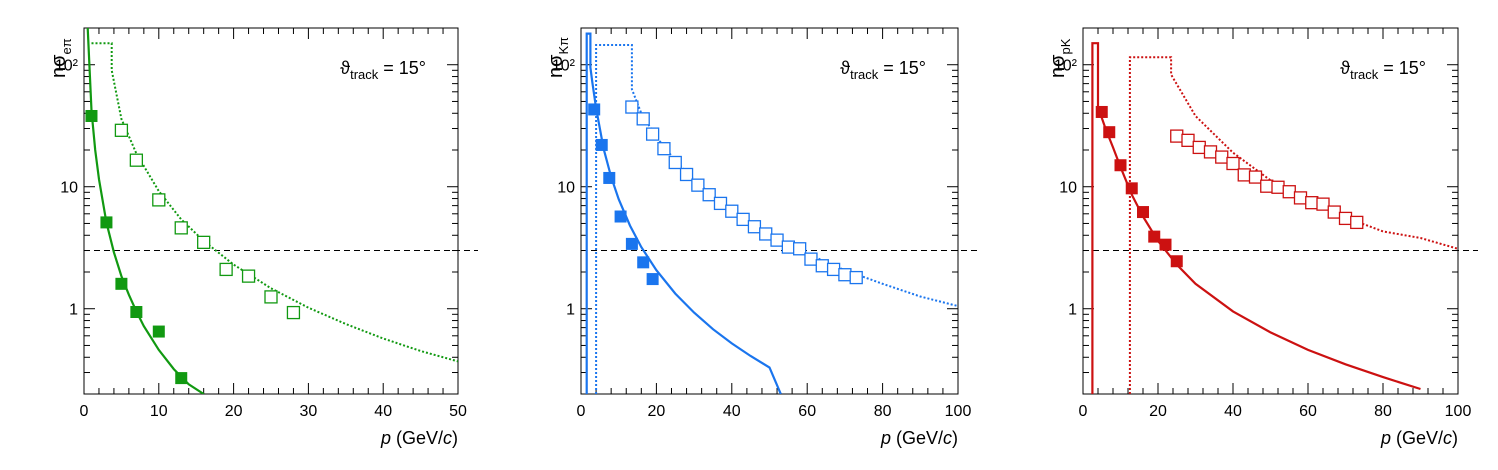 The height and width of the screenshot is (470, 1498). What do you see at coordinates (385, 438) in the screenshot?
I see `x-axis-variable: p` at bounding box center [385, 438].